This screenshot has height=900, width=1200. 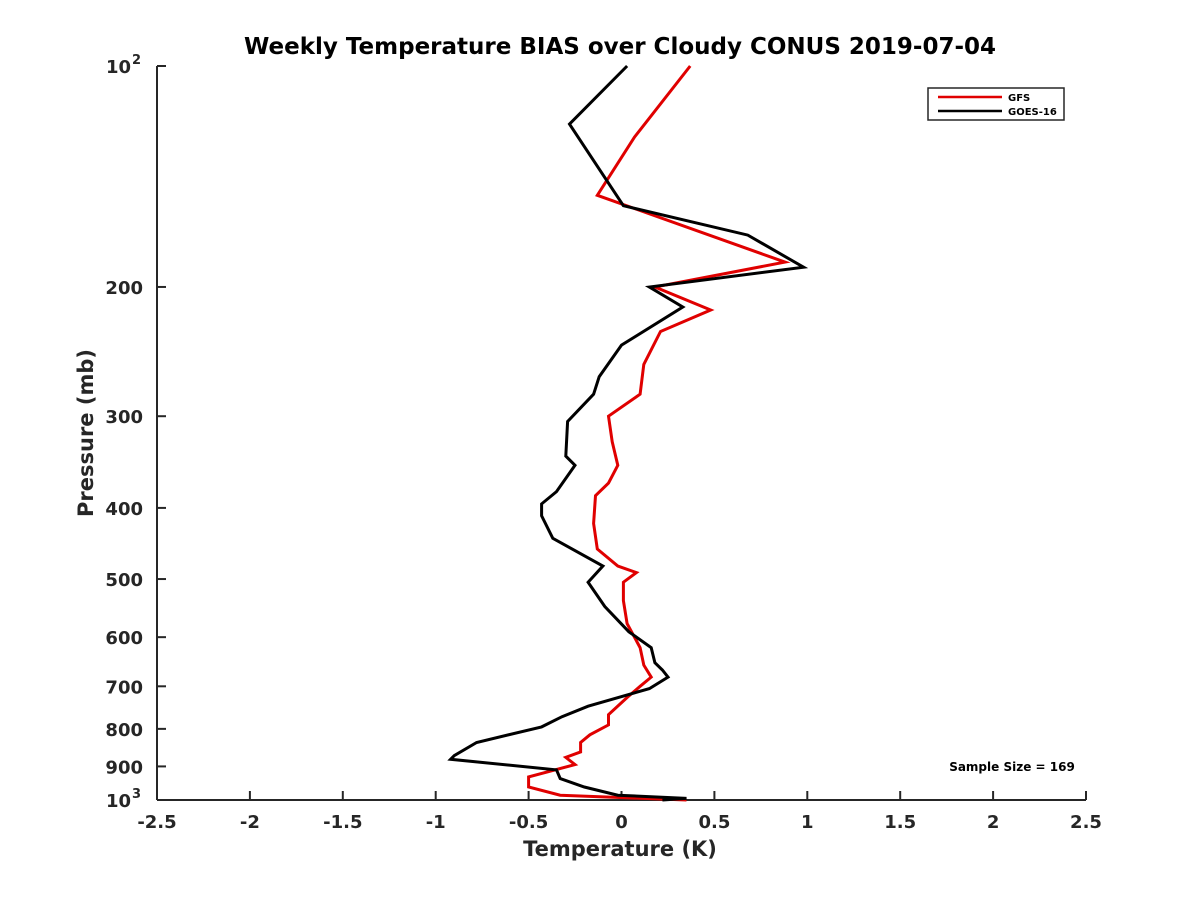 What do you see at coordinates (86, 433) in the screenshot?
I see `y-axis-label: Pressure (mb)` at bounding box center [86, 433].